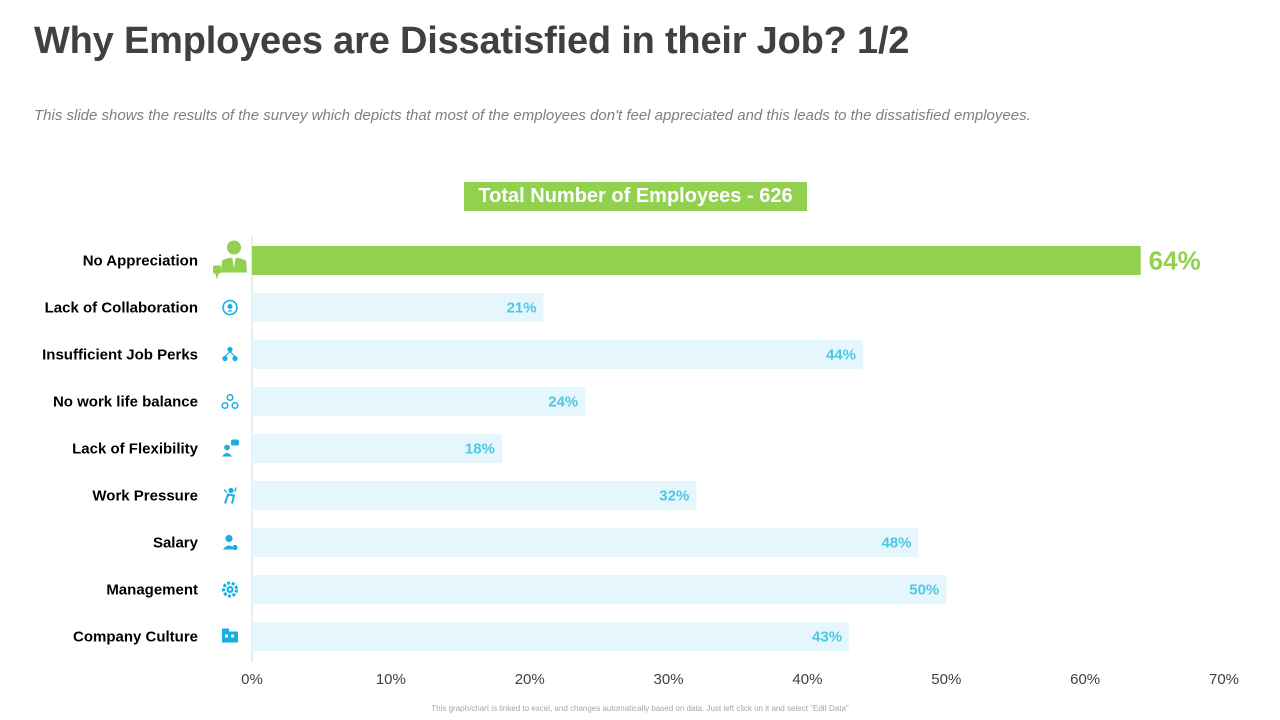 The width and height of the screenshot is (1280, 720). I want to click on bar-value-label: 43%, so click(827, 637).